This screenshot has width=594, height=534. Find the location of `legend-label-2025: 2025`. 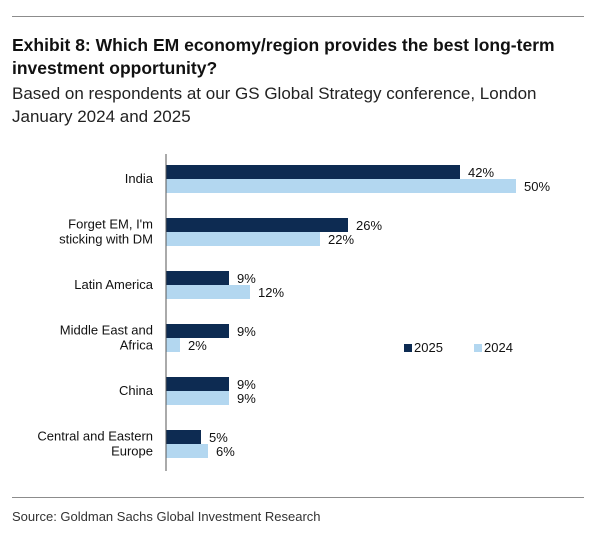

legend-label-2025: 2025 is located at coordinates (428, 347).